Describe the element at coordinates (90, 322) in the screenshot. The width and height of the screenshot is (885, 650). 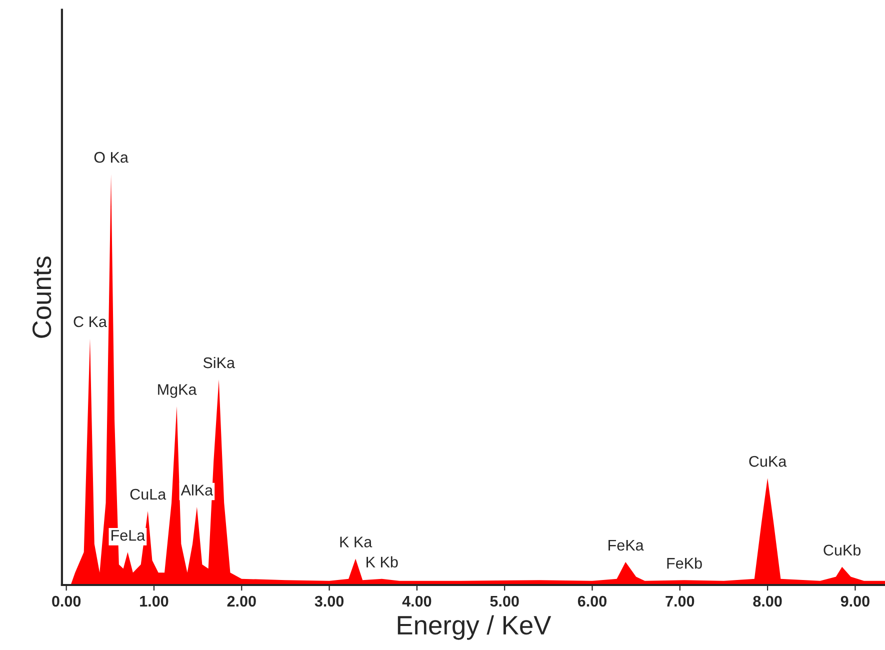
I see `annotation: C Ka` at that location.